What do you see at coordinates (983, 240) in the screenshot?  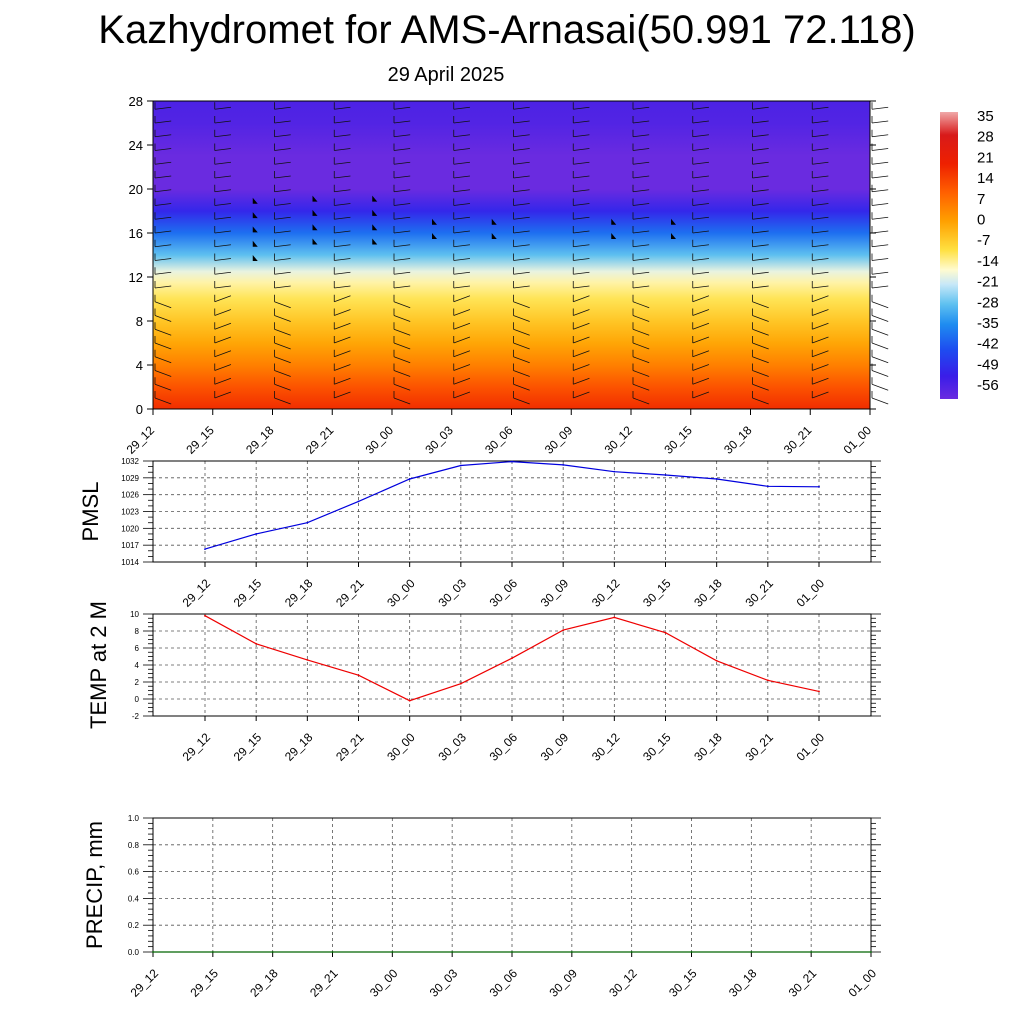 I see `colorbar-label: -7` at bounding box center [983, 240].